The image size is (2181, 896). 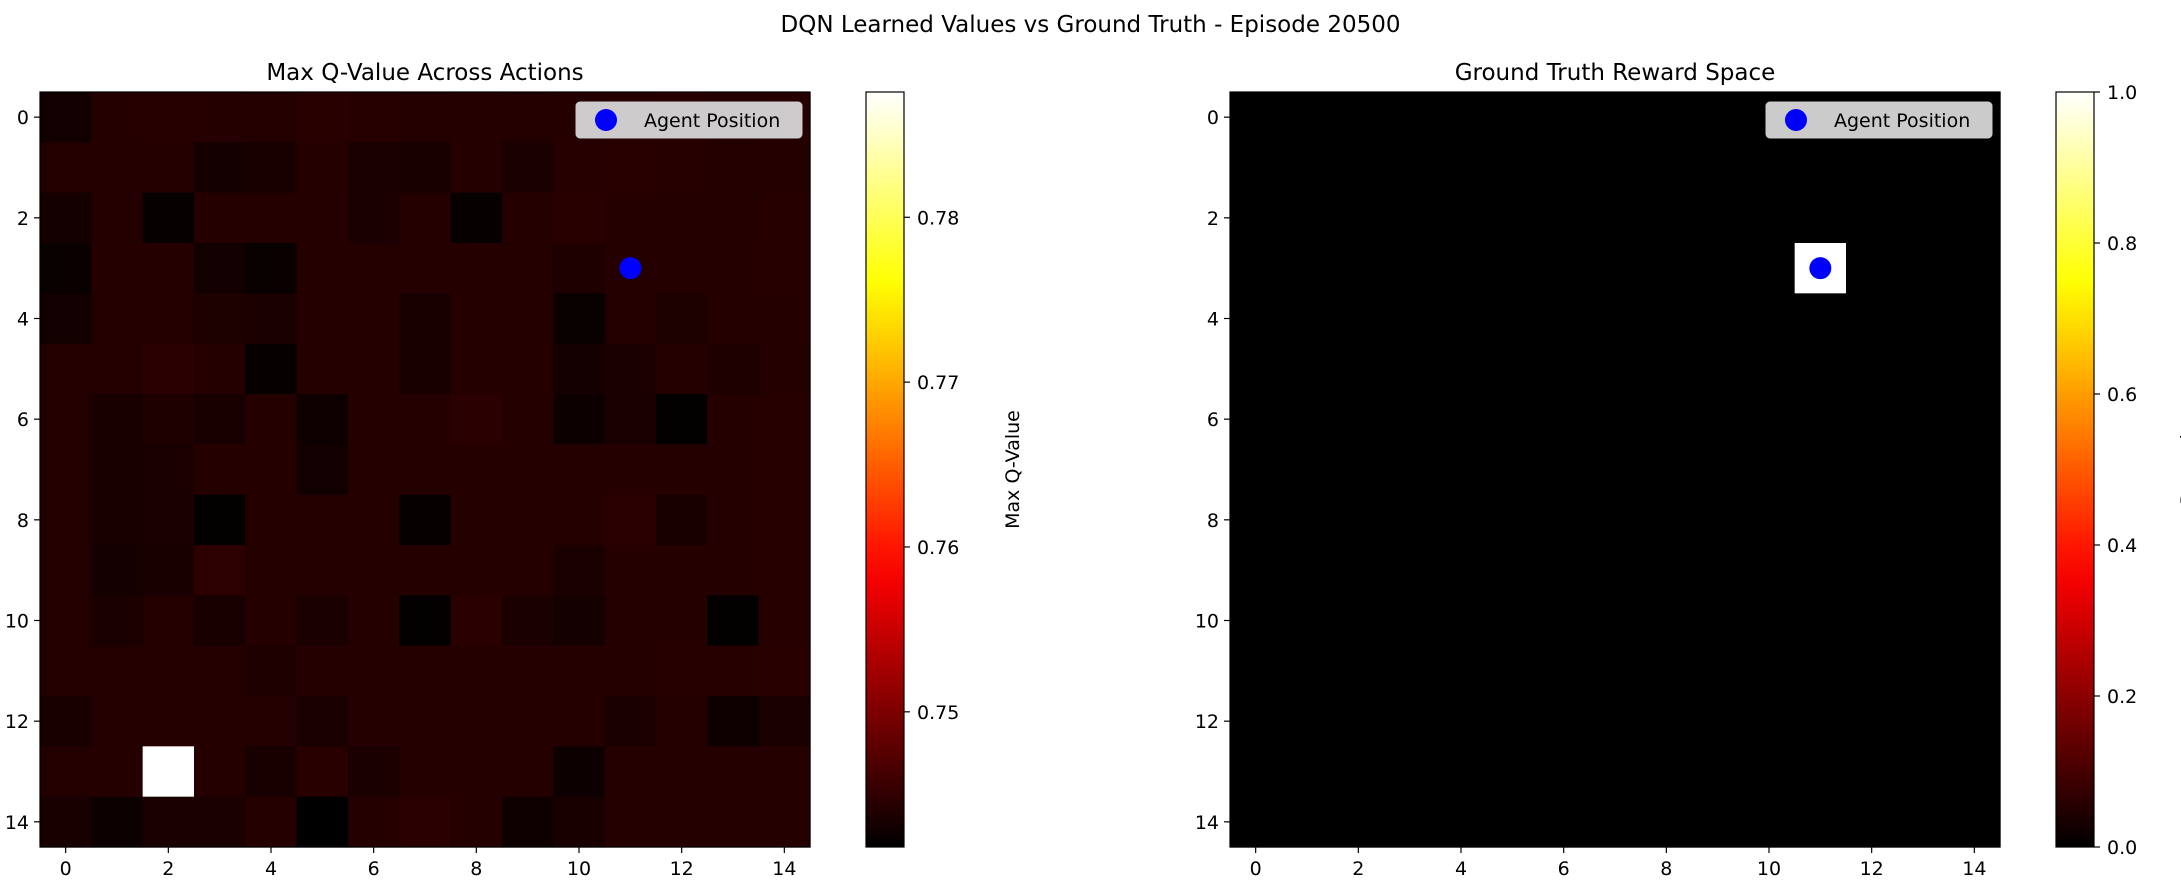 I want to click on y-tick-label: 8, so click(x=23, y=521).